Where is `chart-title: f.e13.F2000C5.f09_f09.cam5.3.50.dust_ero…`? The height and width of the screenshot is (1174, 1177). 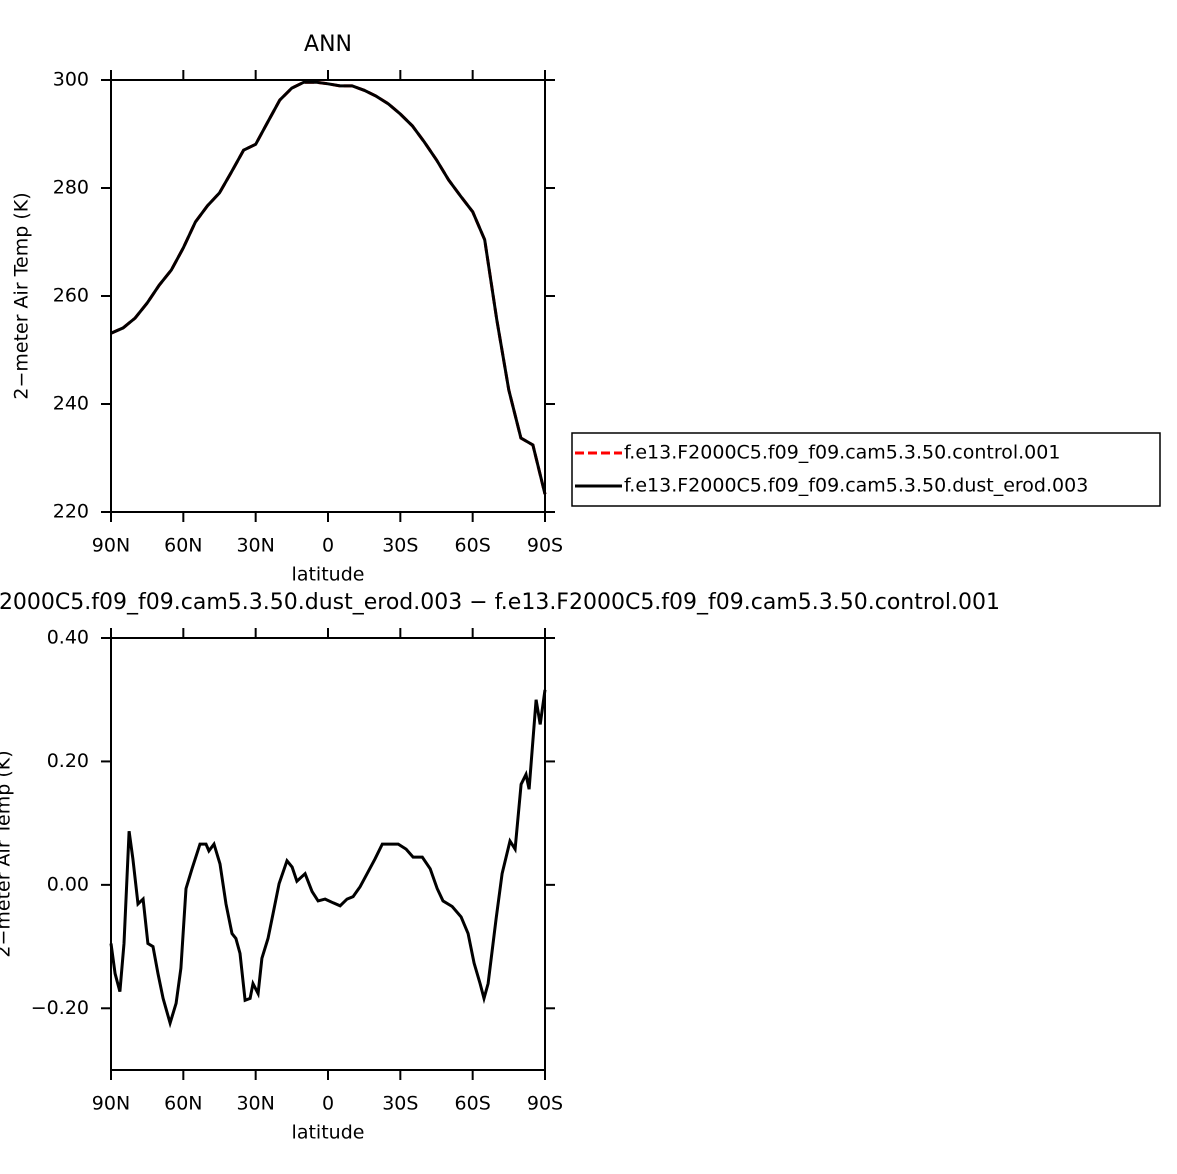 chart-title: f.e13.F2000C5.f09_f09.cam5.3.50.dust_ero… is located at coordinates (500, 602).